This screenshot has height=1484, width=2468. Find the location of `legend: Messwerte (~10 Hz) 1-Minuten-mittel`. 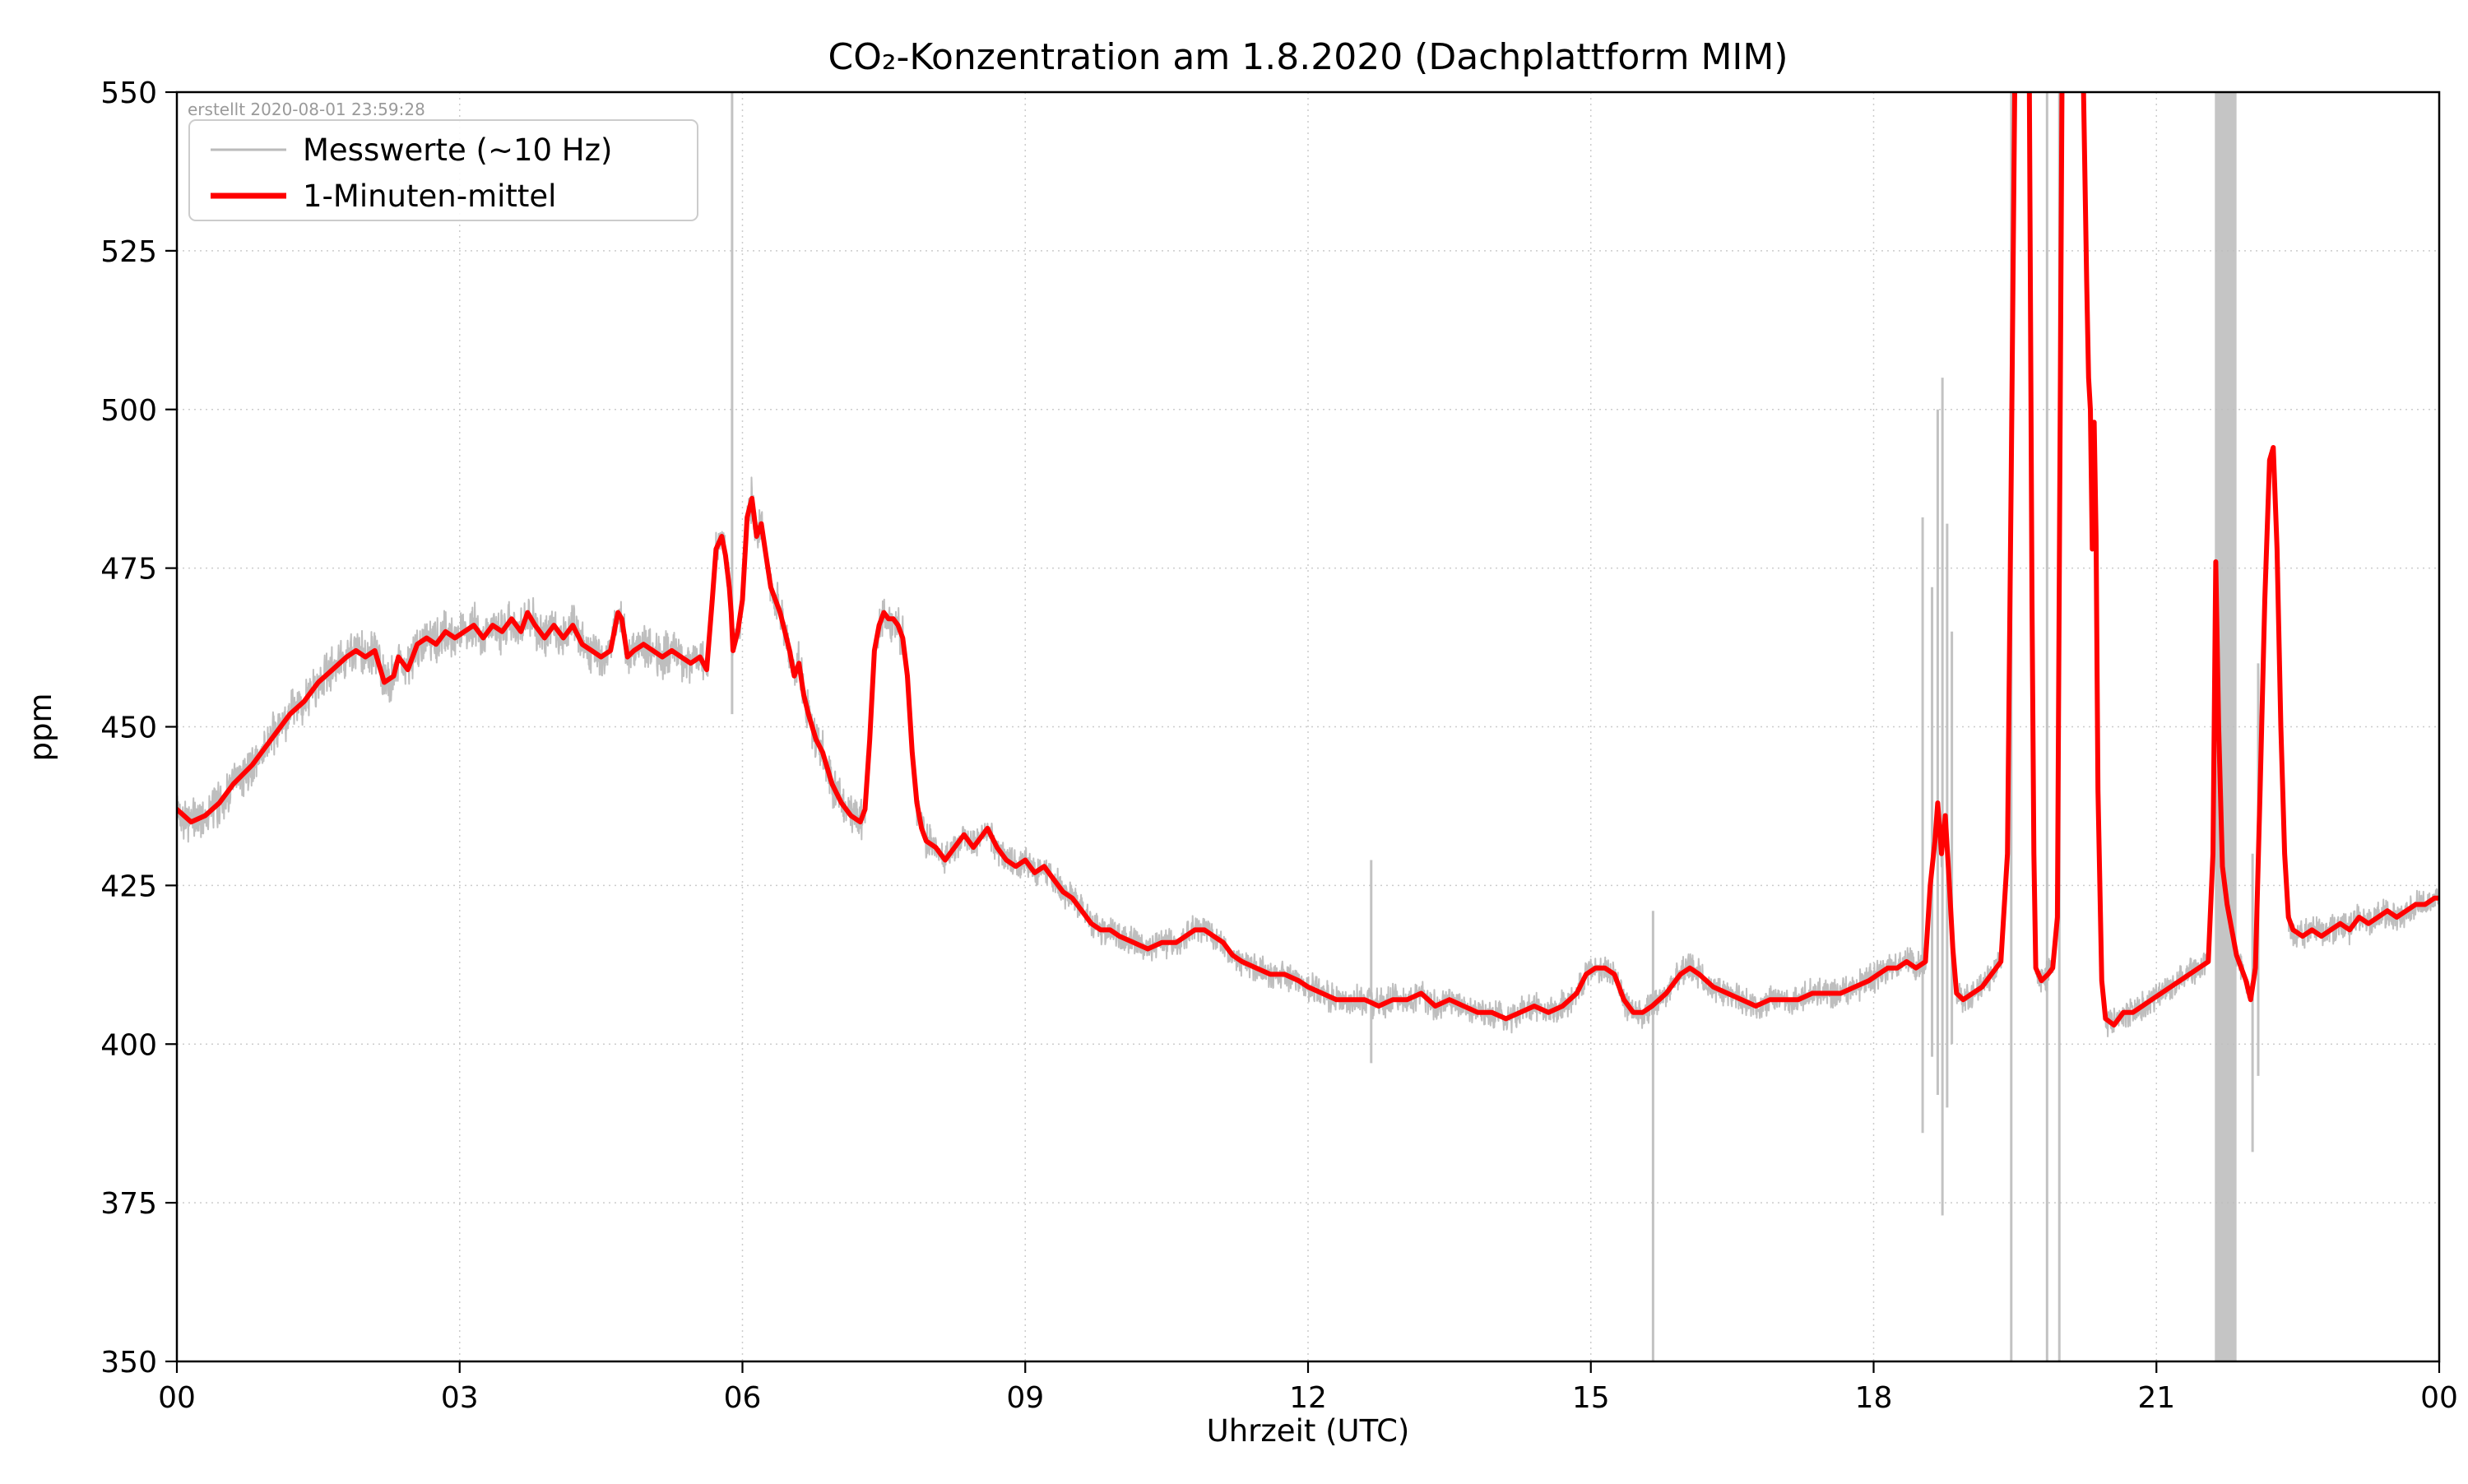

legend: Messwerte (~10 Hz) 1-Minuten-mittel is located at coordinates (443, 170).